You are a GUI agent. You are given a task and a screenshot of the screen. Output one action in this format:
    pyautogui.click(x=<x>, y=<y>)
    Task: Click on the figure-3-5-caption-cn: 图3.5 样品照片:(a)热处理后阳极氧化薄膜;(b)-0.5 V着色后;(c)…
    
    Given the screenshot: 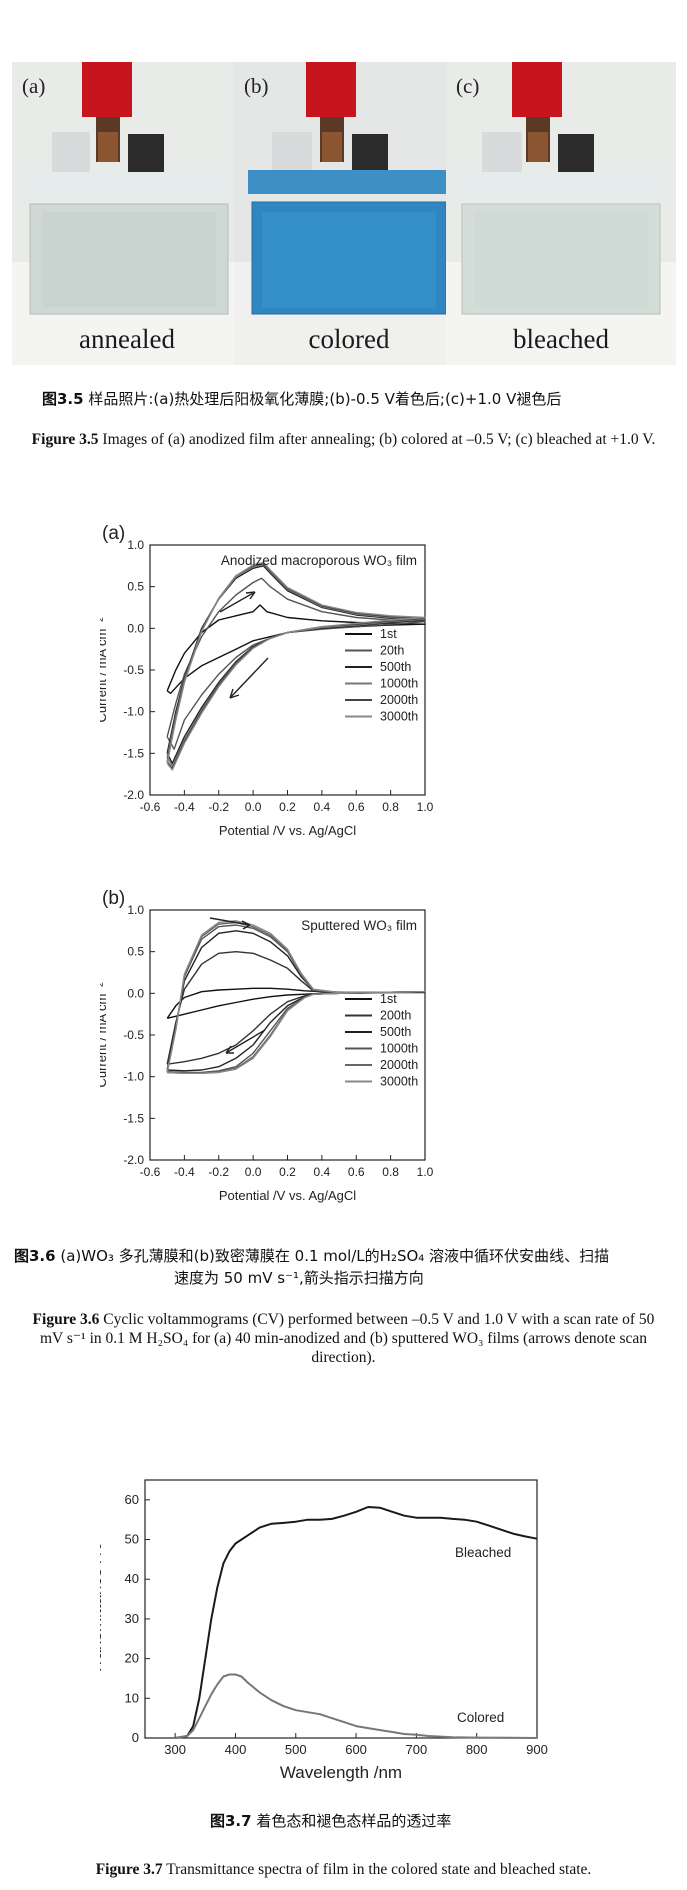 What is the action you would take?
    pyautogui.click(x=352, y=398)
    